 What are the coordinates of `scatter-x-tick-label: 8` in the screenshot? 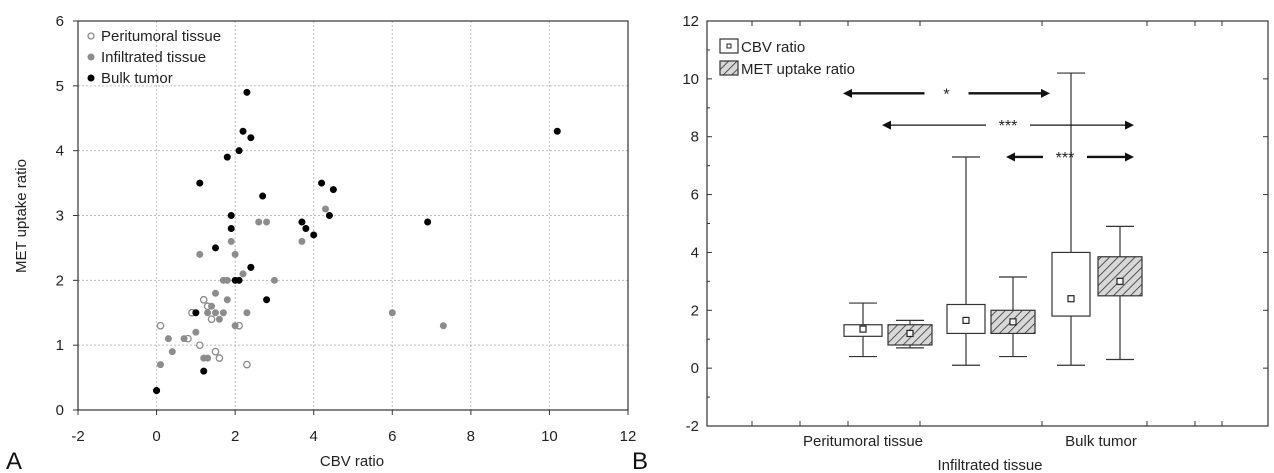 It's located at (471, 436).